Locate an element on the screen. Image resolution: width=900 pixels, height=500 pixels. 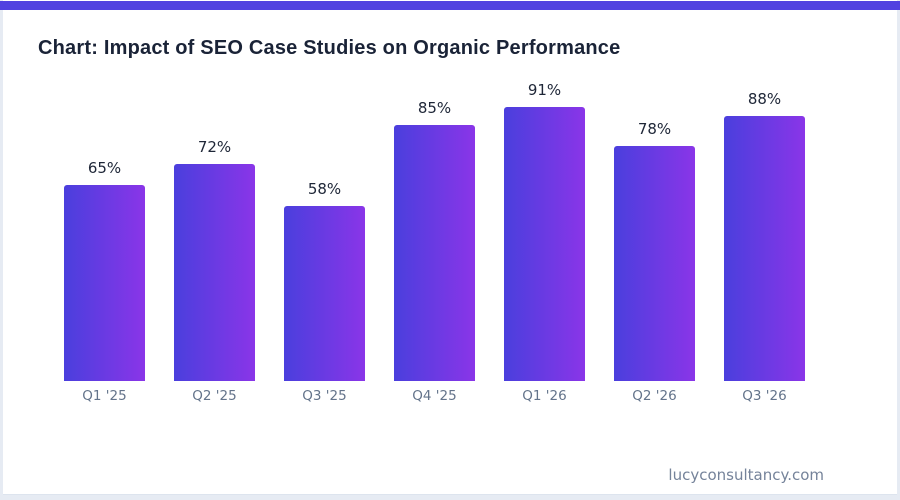
bar-value-label: 58% is located at coordinates (324, 189).